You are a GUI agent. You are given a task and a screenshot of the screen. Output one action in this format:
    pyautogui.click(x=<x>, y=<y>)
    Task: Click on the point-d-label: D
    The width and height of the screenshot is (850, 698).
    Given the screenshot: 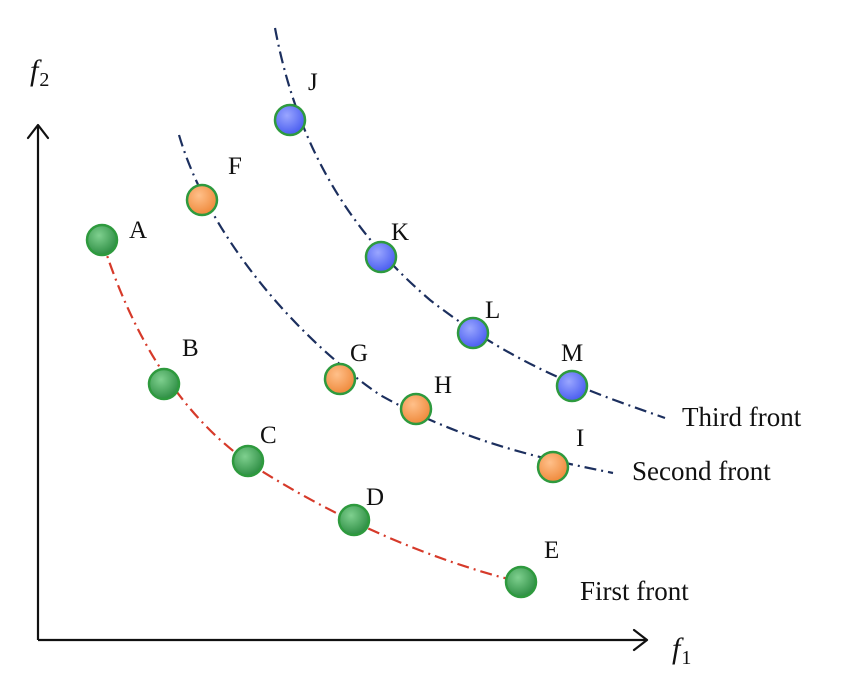 What is the action you would take?
    pyautogui.click(x=375, y=497)
    